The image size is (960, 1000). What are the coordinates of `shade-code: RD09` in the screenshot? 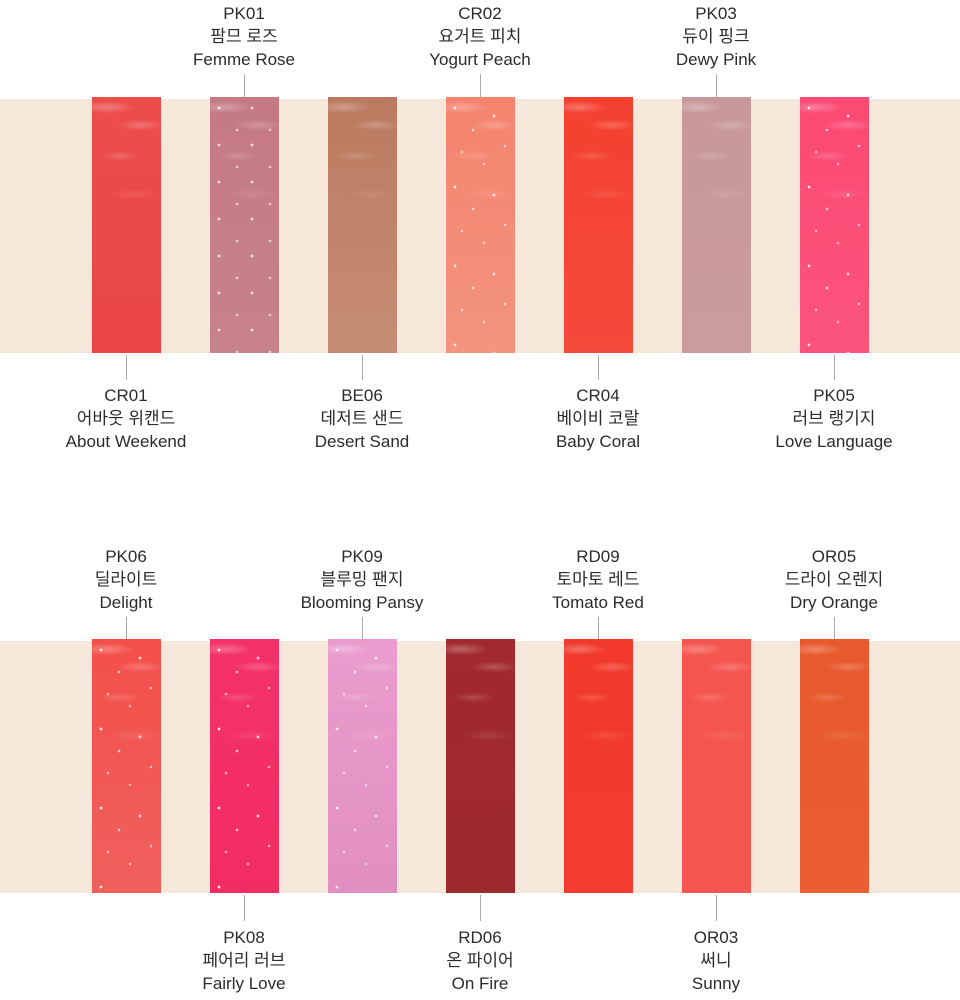 It's located at (598, 556).